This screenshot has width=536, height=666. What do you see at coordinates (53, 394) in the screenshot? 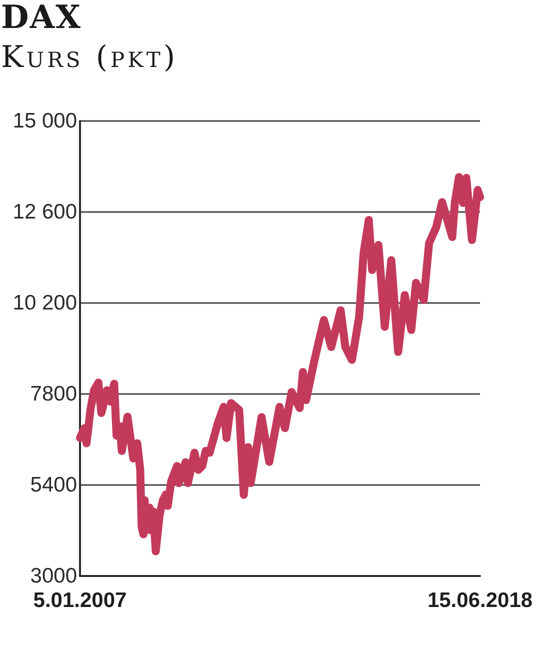
I see `y-tick-label: 7800` at bounding box center [53, 394].